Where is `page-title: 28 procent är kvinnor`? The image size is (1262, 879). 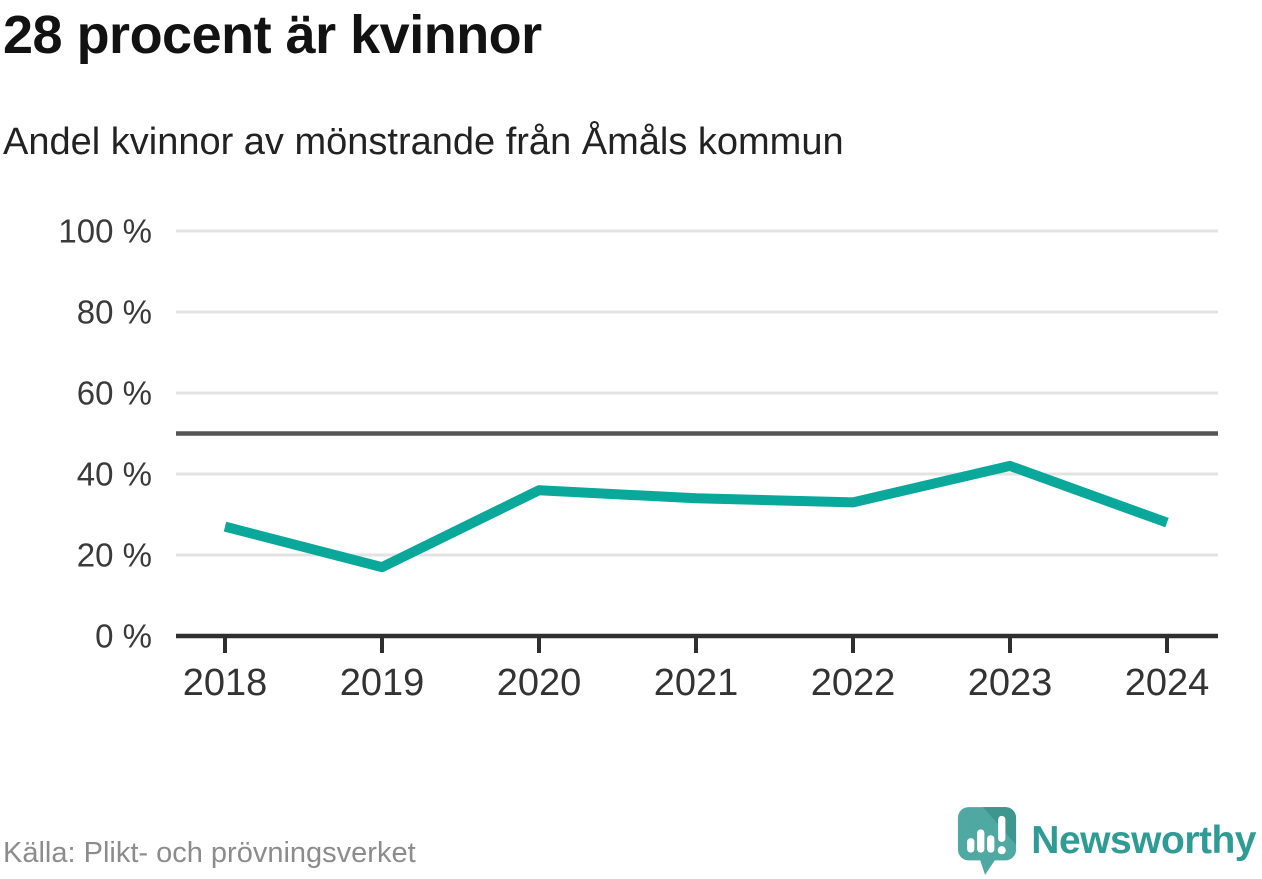 page-title: 28 procent är kvinnor is located at coordinates (272, 35).